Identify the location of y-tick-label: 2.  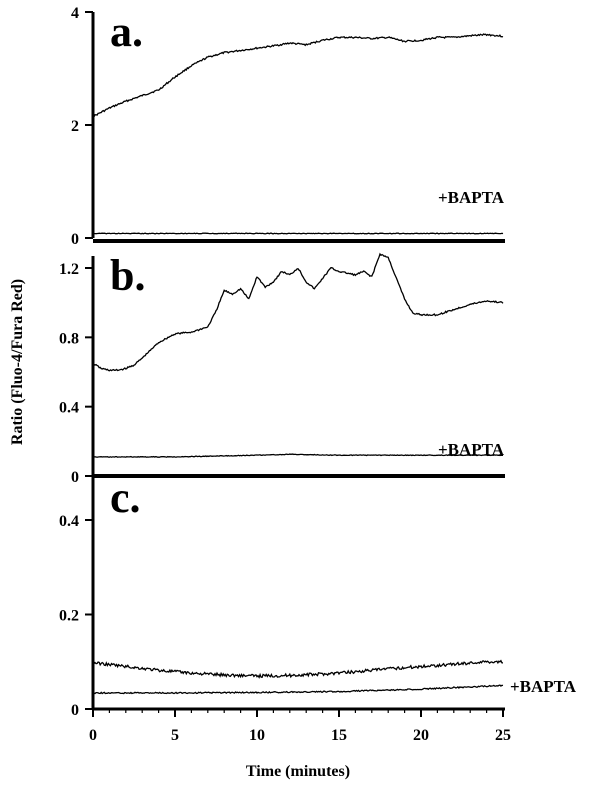
(75, 126).